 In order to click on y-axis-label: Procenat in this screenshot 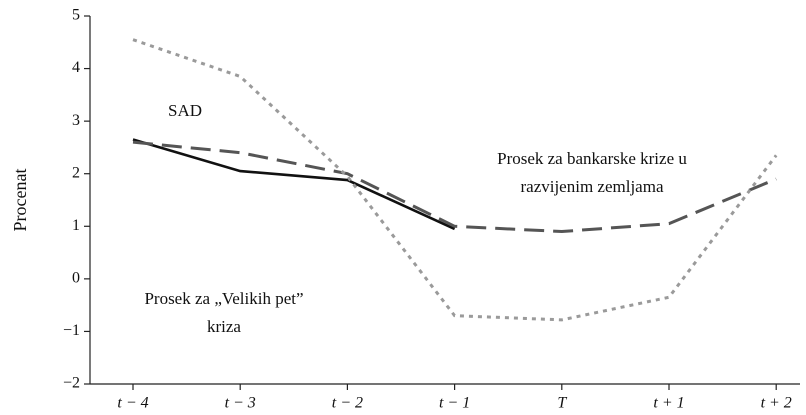, I will do `click(20, 200)`.